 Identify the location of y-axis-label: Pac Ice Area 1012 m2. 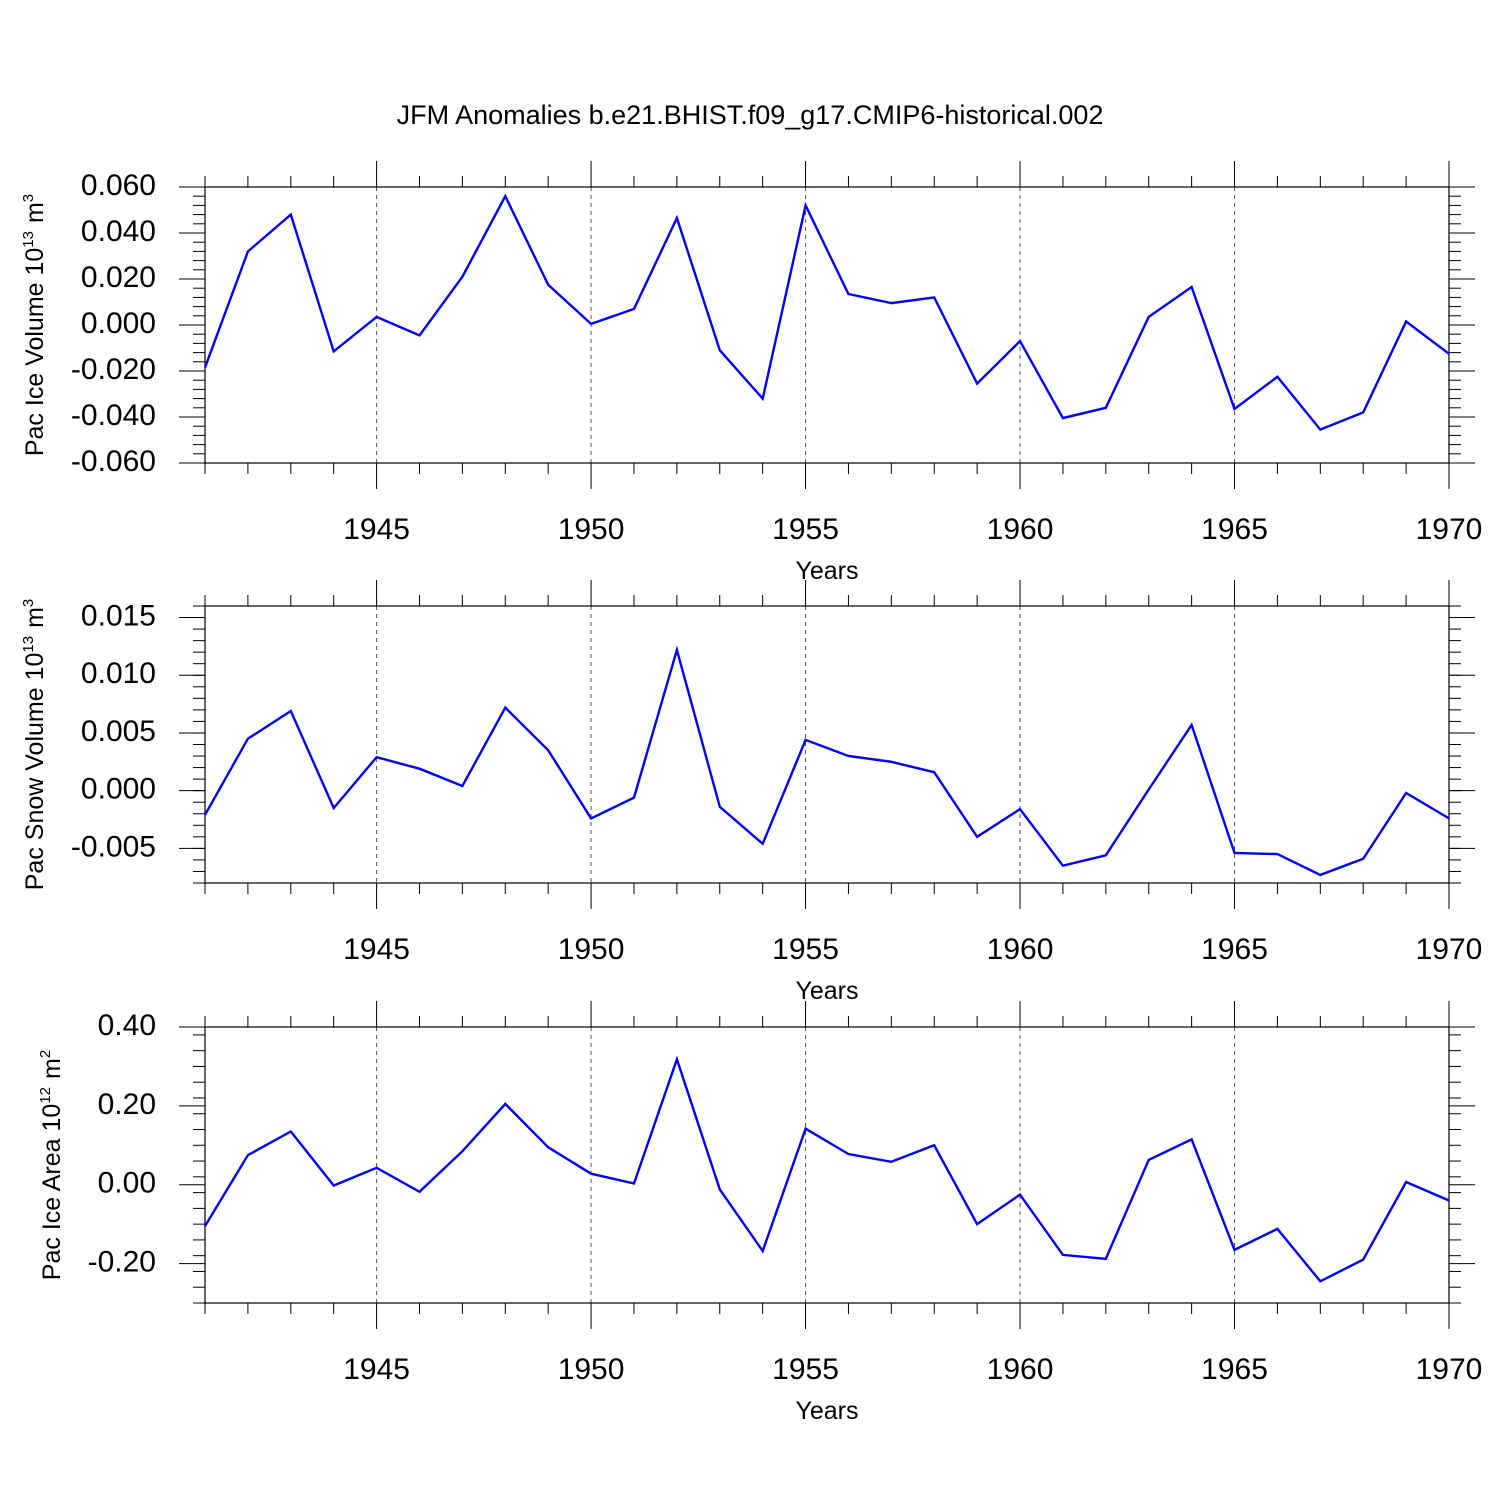
(51, 1165).